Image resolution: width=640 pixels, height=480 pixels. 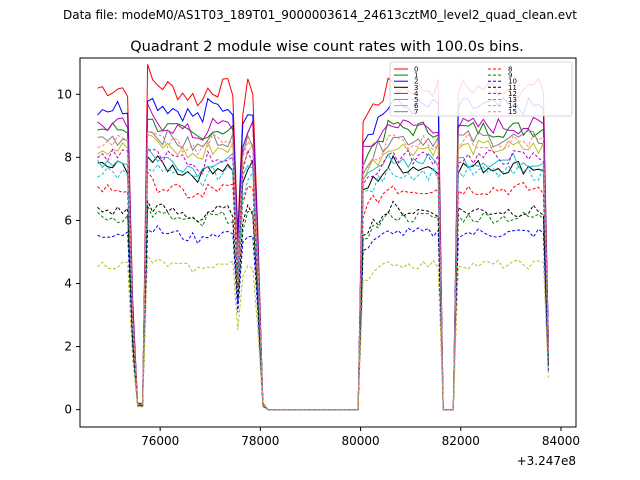 I want to click on x-tick-label: 82000, so click(x=461, y=441).